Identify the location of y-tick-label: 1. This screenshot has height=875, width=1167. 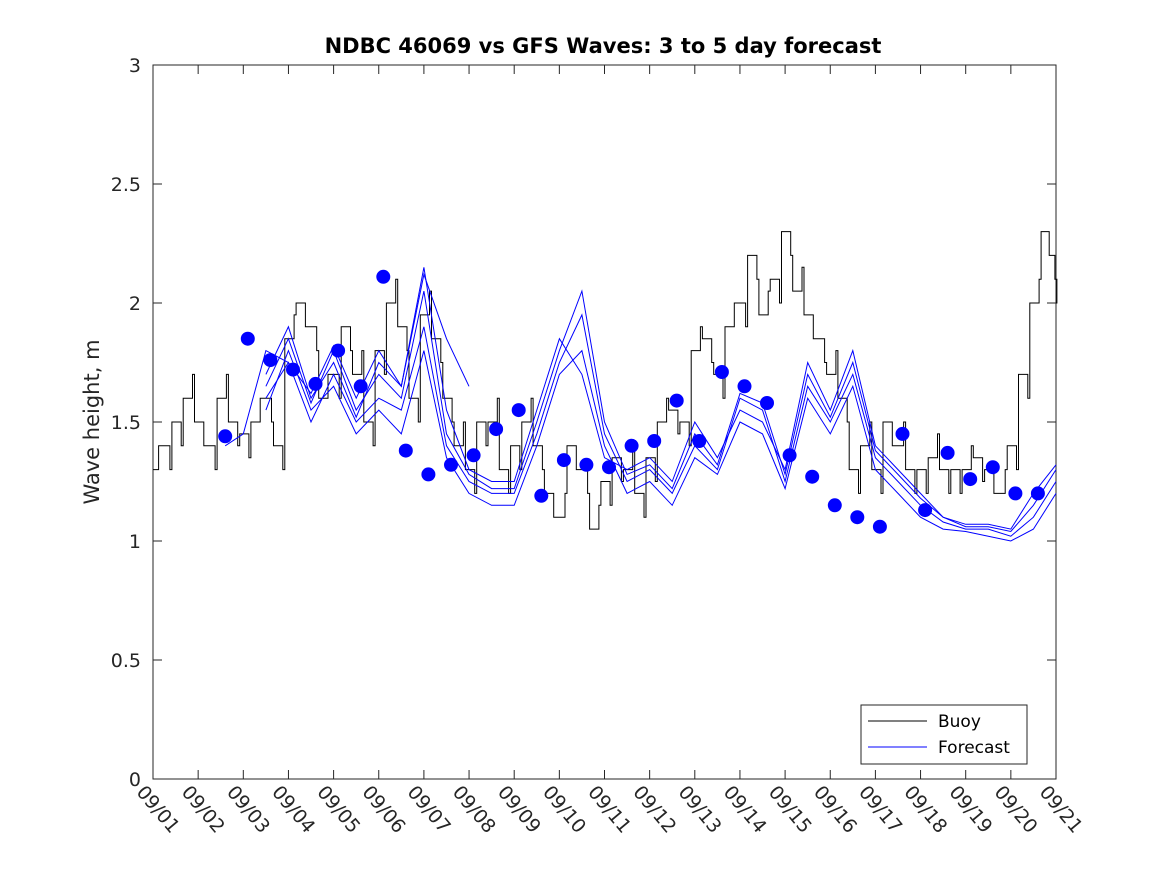
(135, 542).